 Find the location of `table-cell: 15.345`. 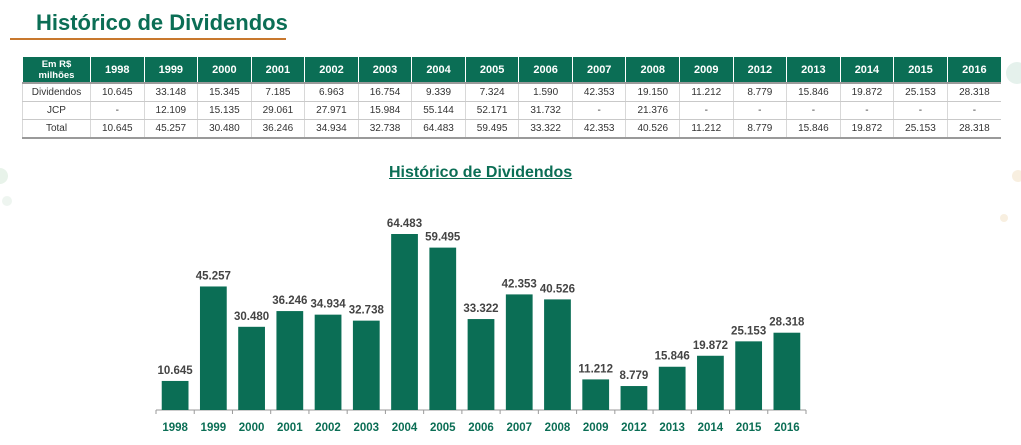

table-cell: 15.345 is located at coordinates (224, 92).